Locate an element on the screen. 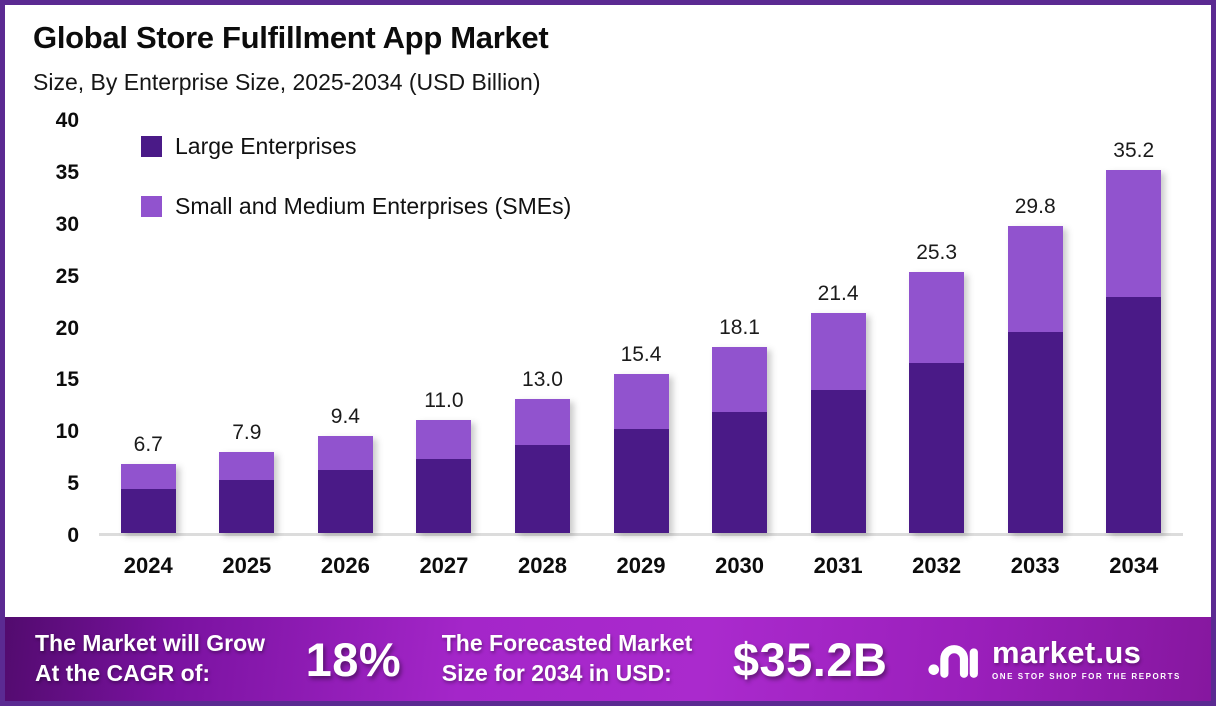  x-tick-label-2025: 2025 is located at coordinates (247, 565).